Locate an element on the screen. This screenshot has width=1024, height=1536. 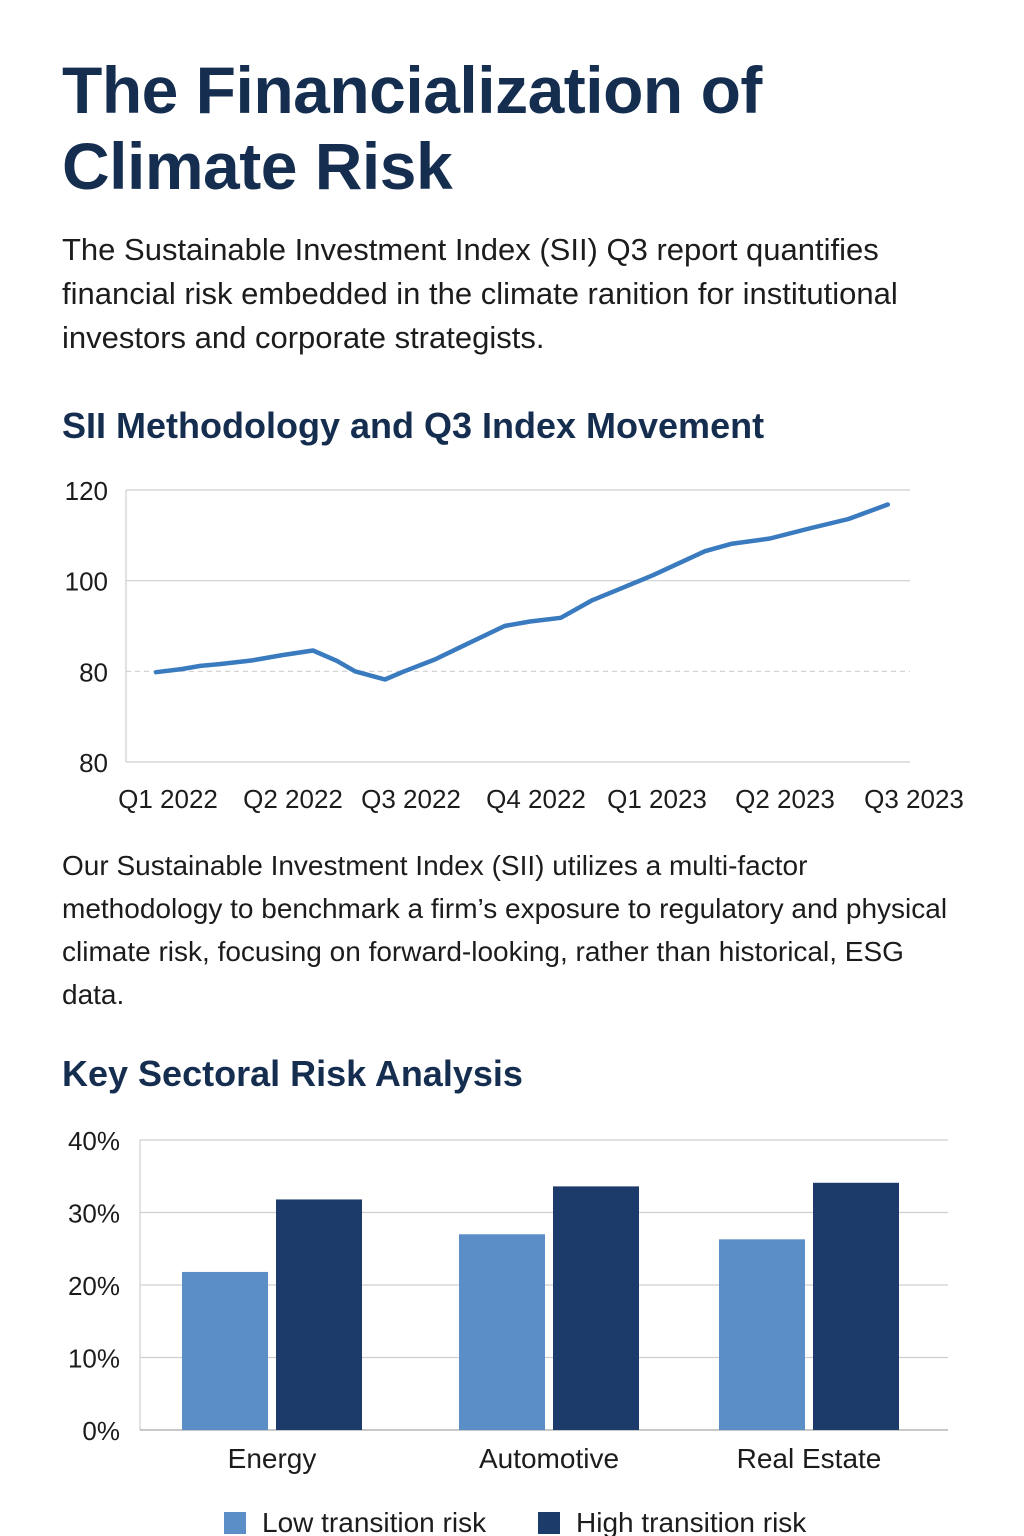
bar-chart-category-label: Automotive is located at coordinates (549, 1458).